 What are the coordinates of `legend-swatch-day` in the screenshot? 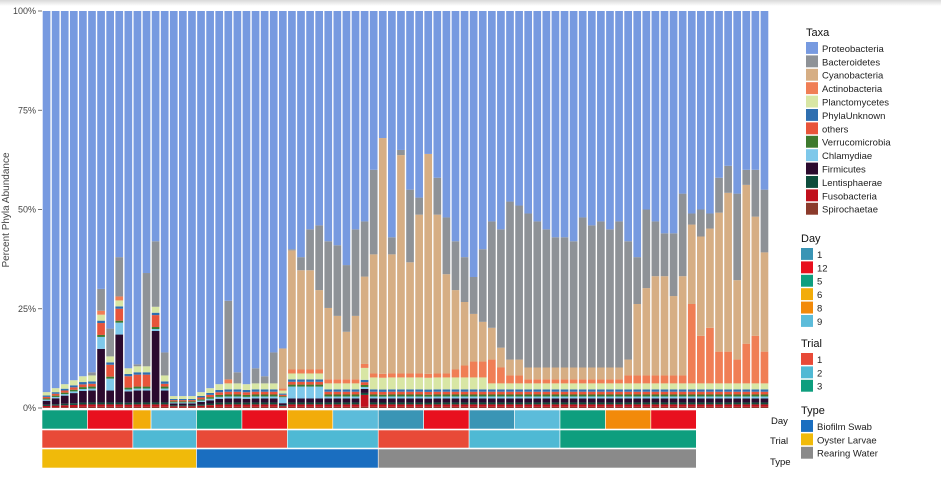 It's located at (807, 254).